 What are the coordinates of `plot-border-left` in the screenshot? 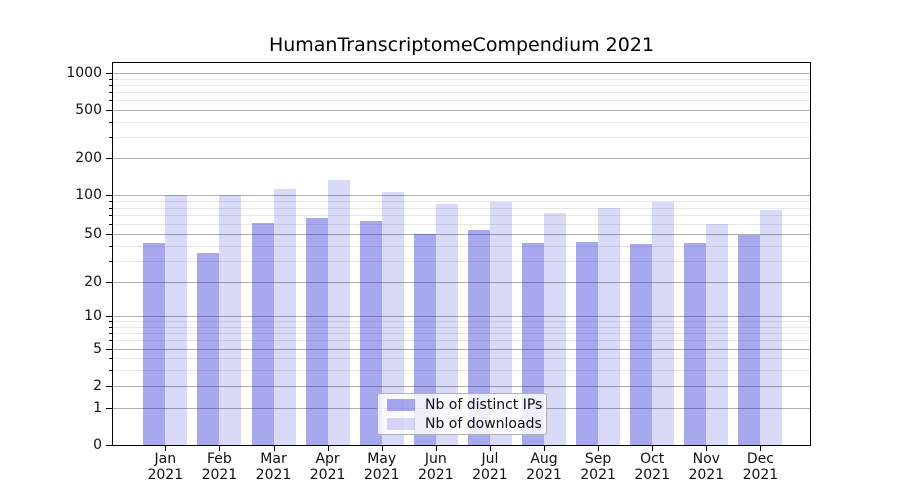 It's located at (112, 254).